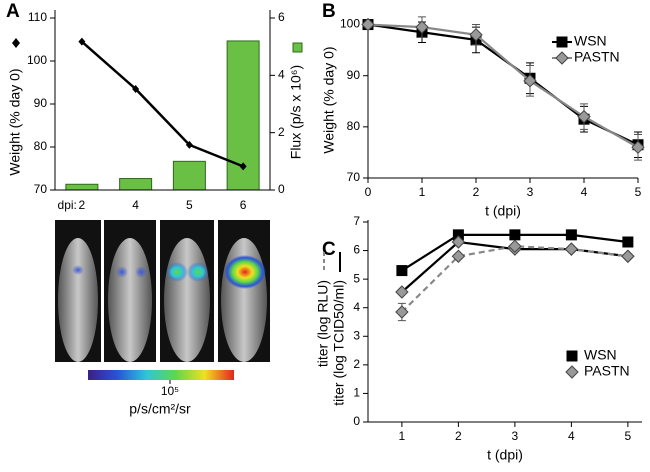  I want to click on x-tick-label: 6, so click(243, 205).